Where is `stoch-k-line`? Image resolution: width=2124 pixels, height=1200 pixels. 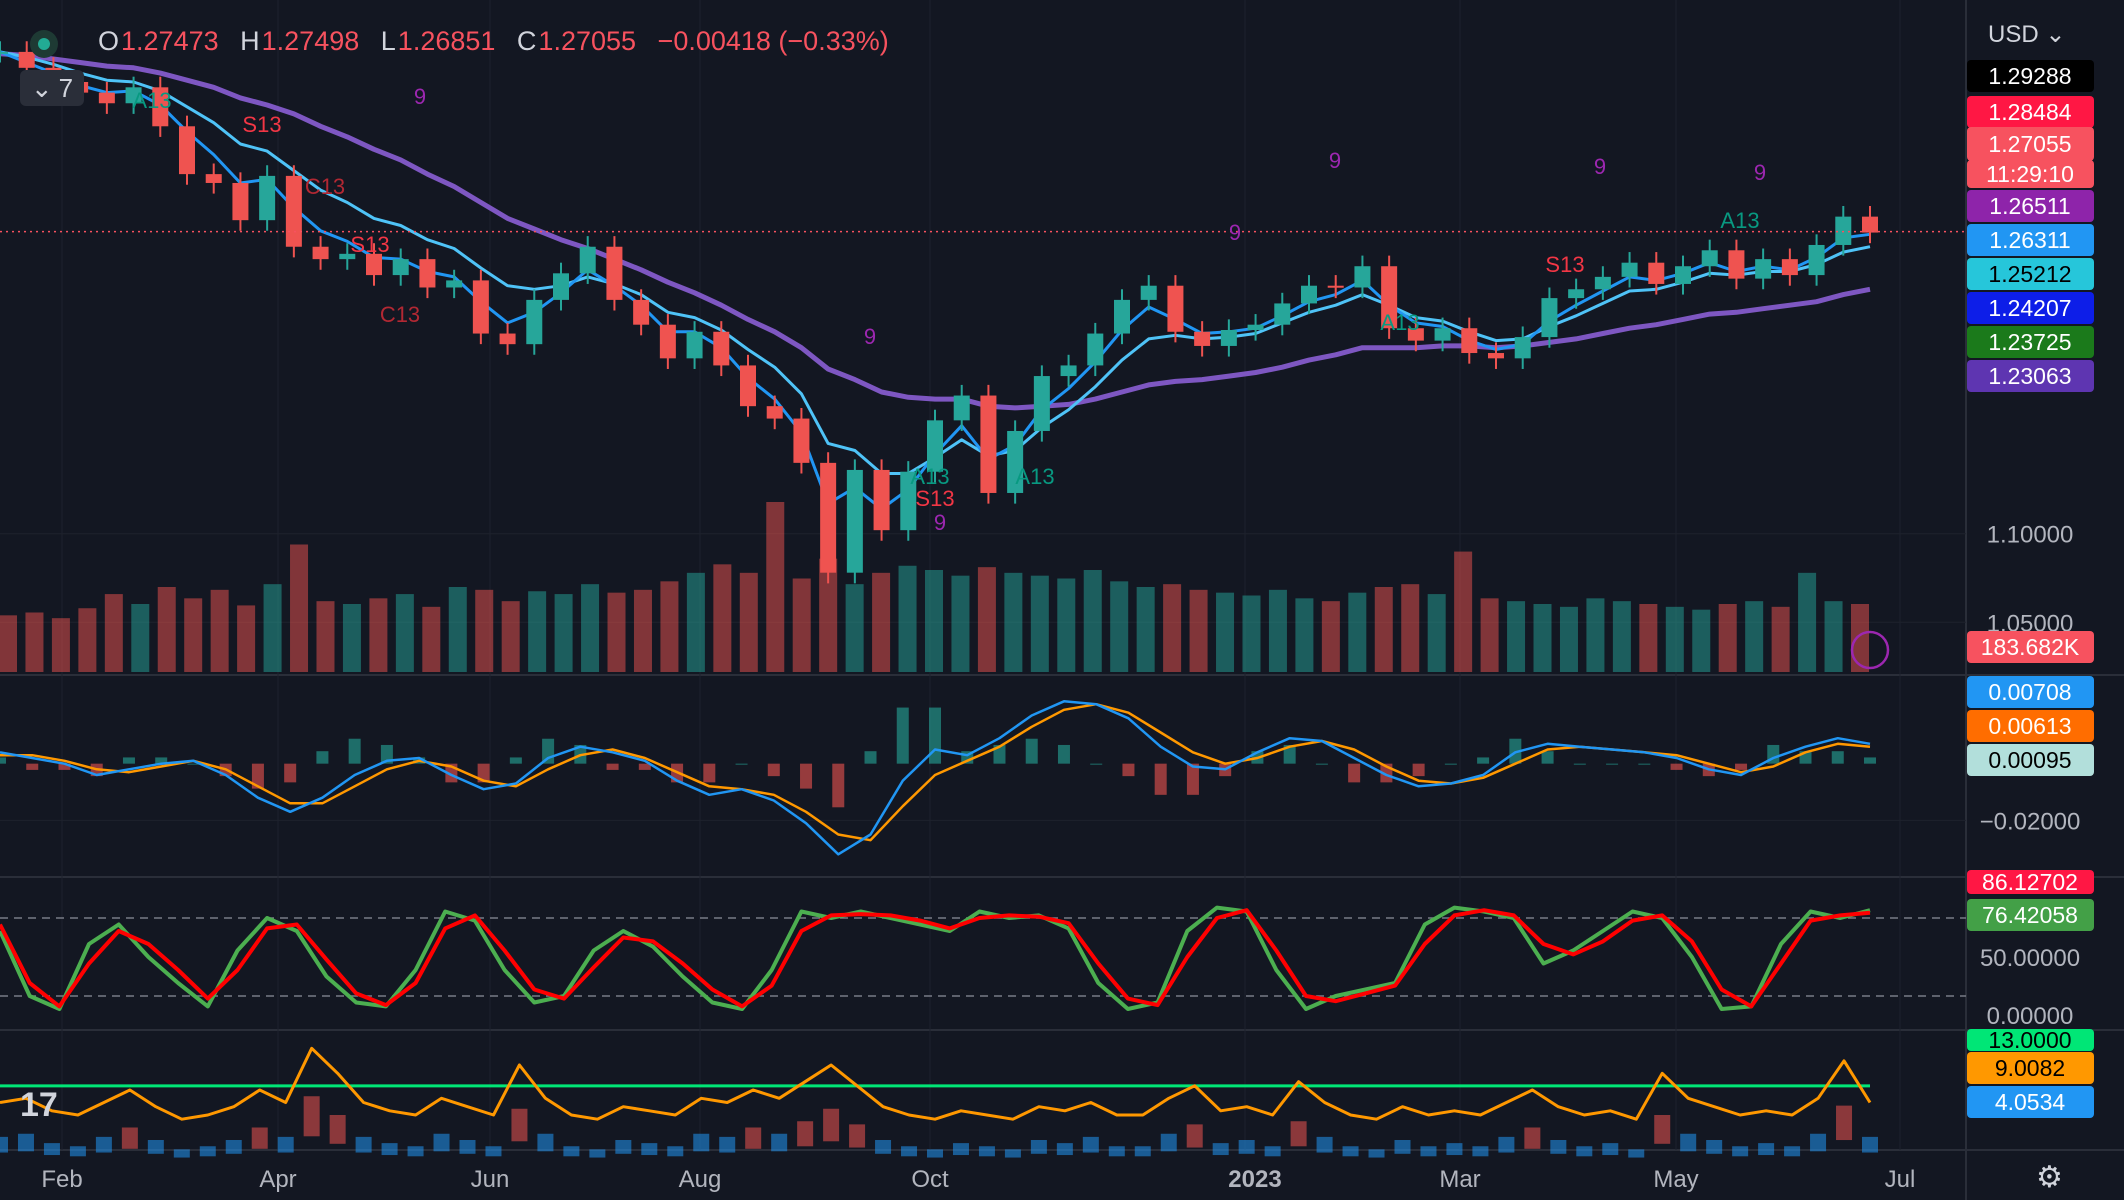 stoch-k-line is located at coordinates (935, 958).